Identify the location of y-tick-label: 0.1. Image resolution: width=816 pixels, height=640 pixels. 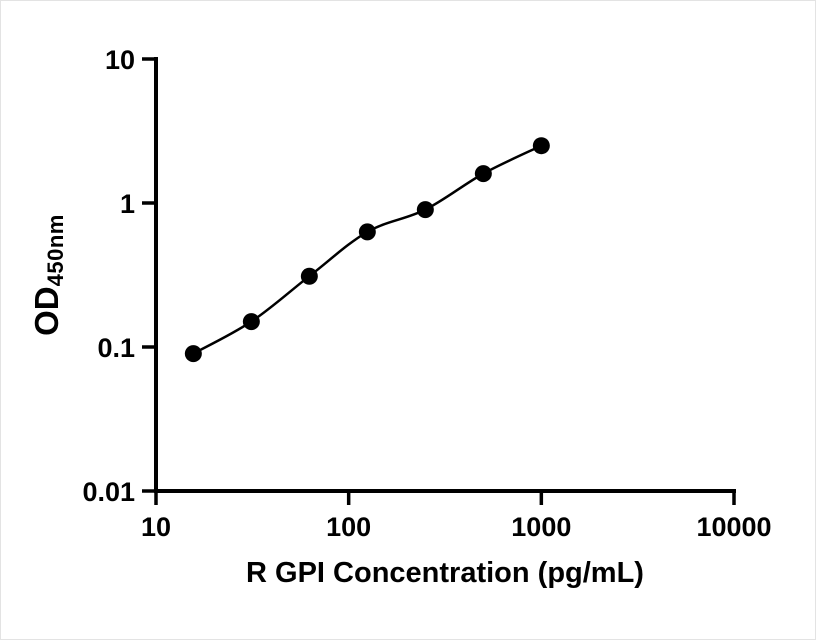
(116, 348).